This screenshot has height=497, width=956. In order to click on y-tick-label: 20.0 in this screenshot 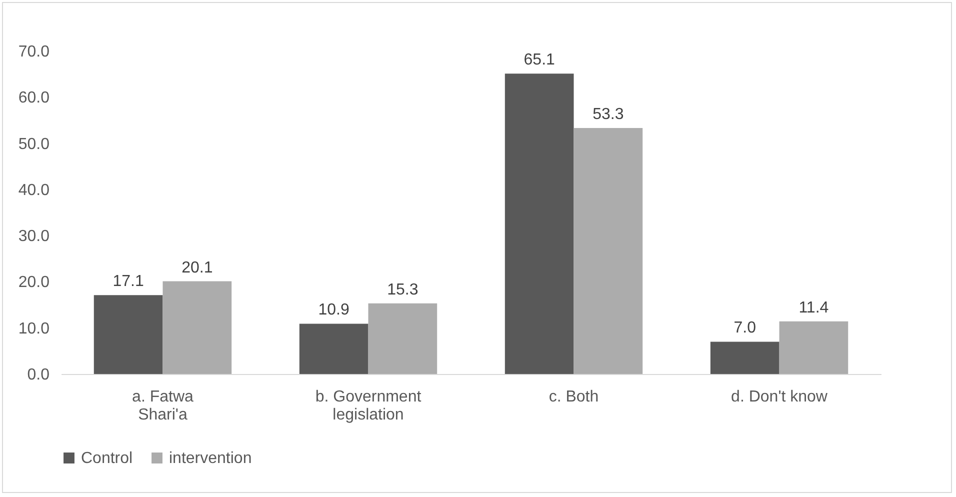, I will do `click(34, 283)`.